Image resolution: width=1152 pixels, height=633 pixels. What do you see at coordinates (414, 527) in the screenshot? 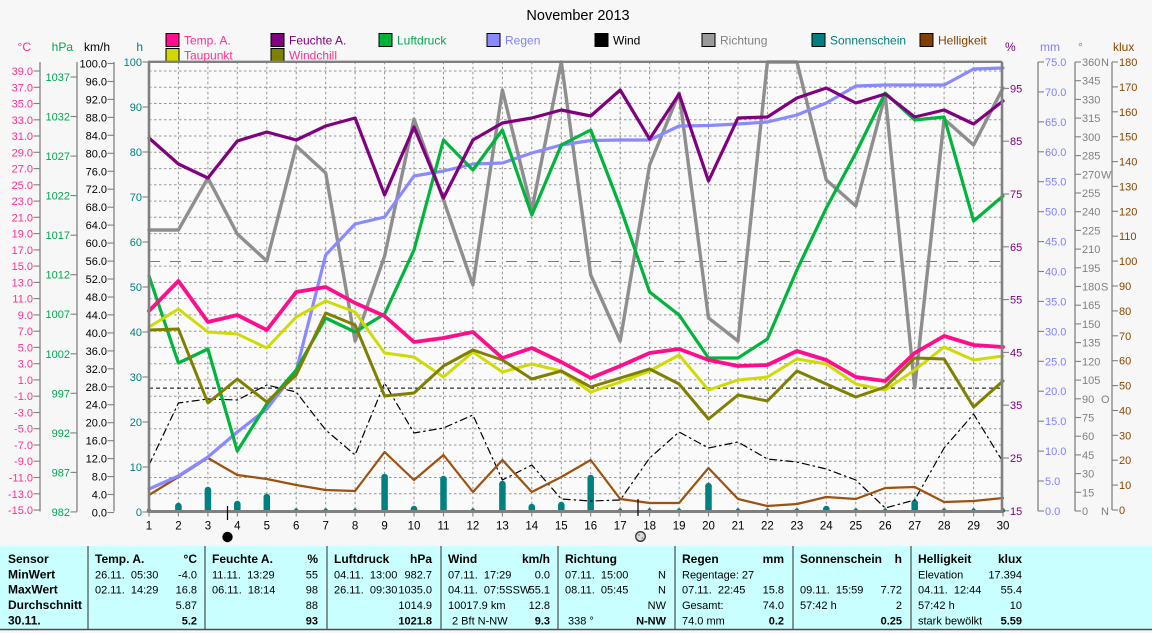
I see `svg-text: 10` at bounding box center [414, 527].